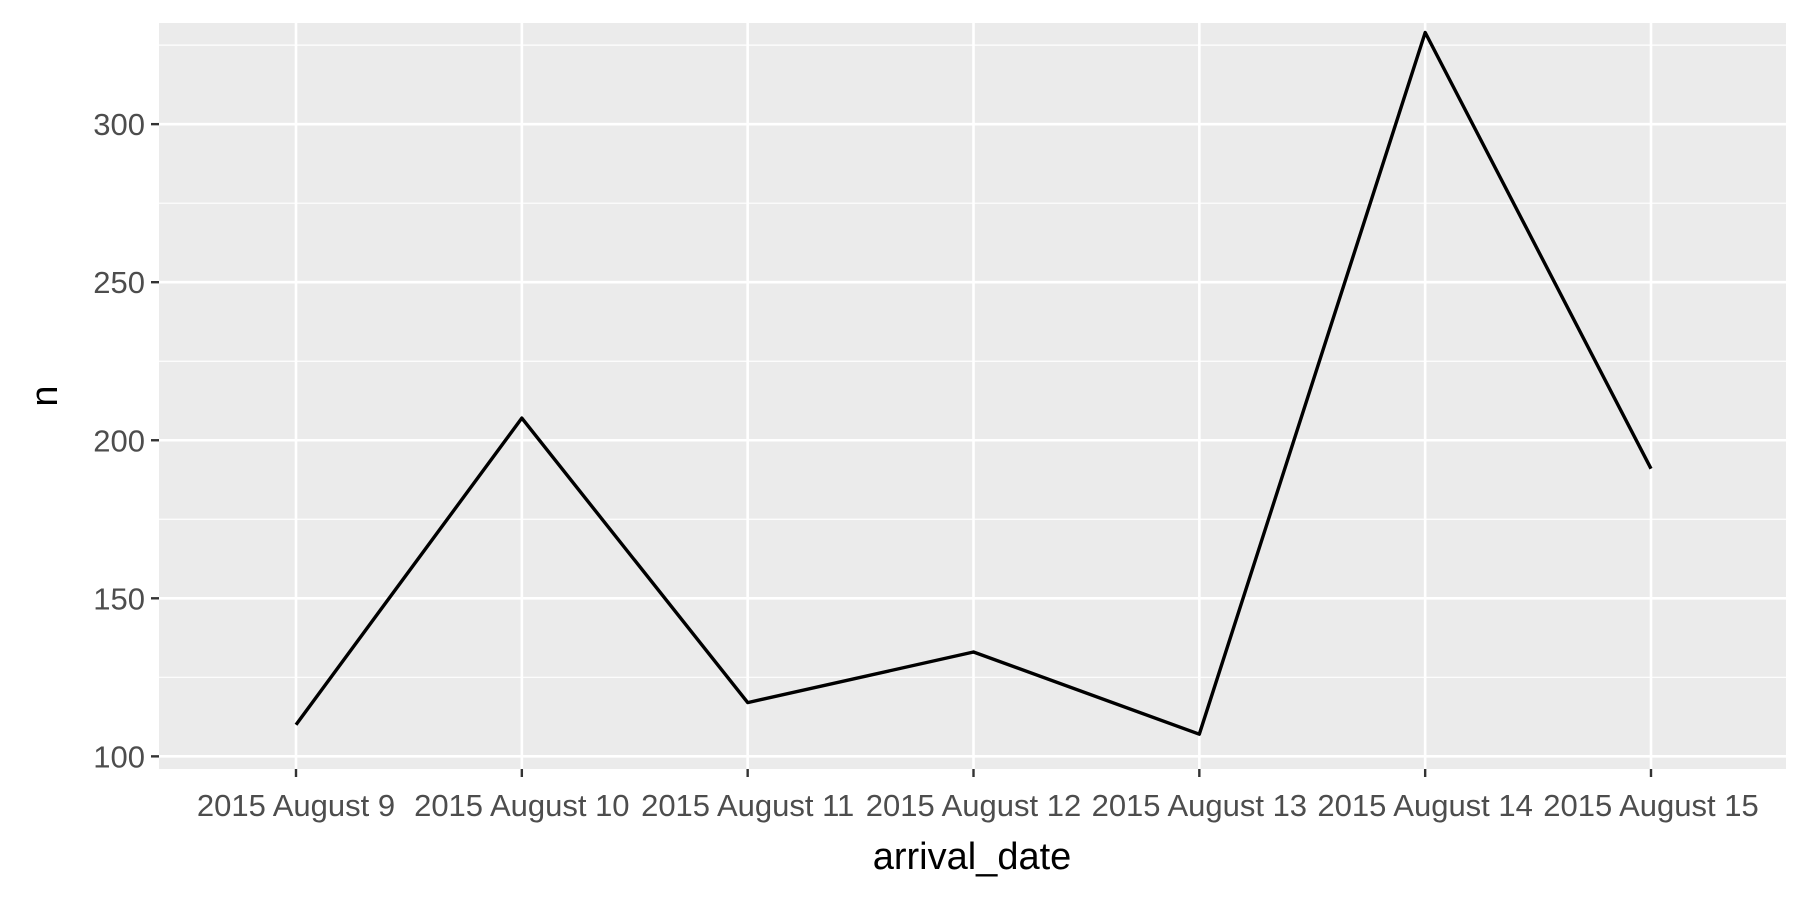  Describe the element at coordinates (296, 805) in the screenshot. I see `x-tick-label: 2015 August 9` at that location.